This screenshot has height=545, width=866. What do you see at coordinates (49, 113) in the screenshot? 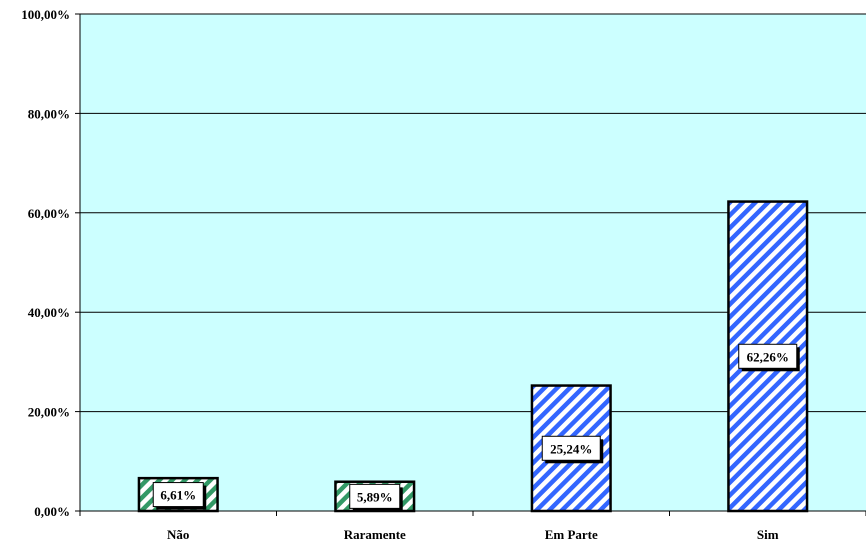
I see `y-tick-label: 80,00%` at bounding box center [49, 113].